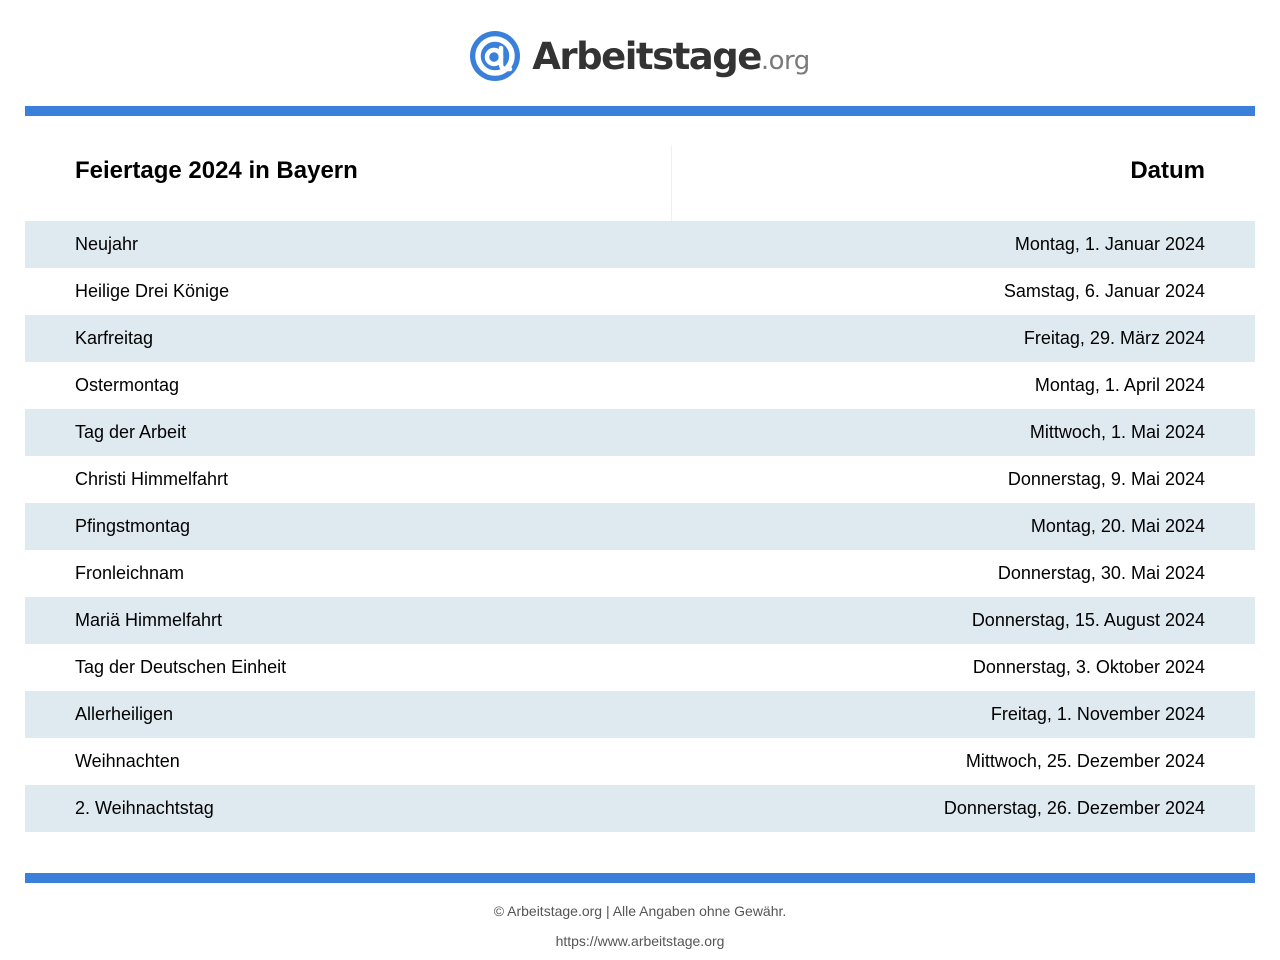  I want to click on holiday-date: Mittwoch, 1. Mai 2024, so click(1117, 432).